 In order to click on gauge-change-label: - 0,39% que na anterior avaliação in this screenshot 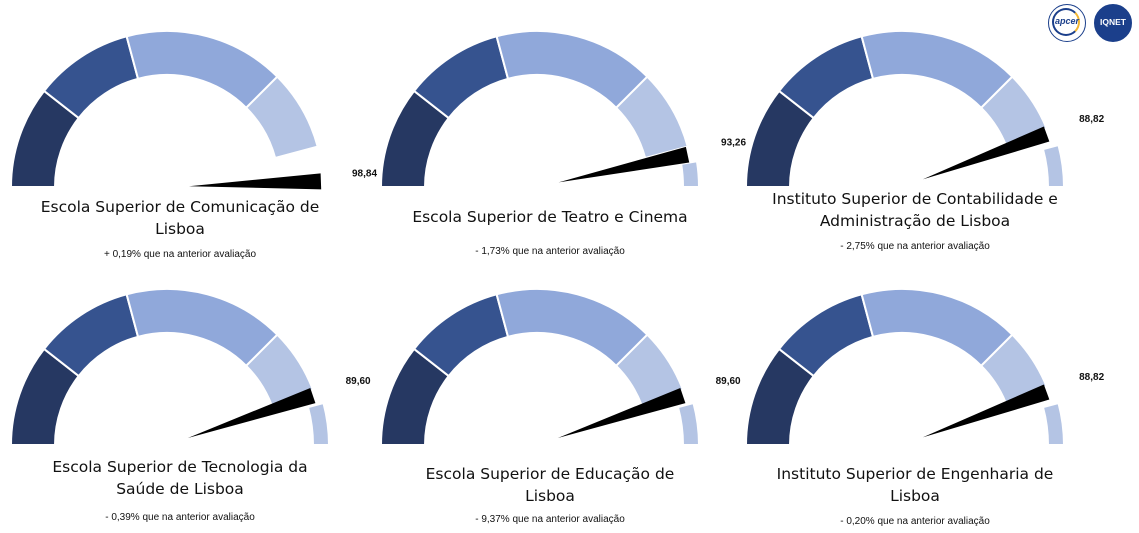, I will do `click(180, 517)`.